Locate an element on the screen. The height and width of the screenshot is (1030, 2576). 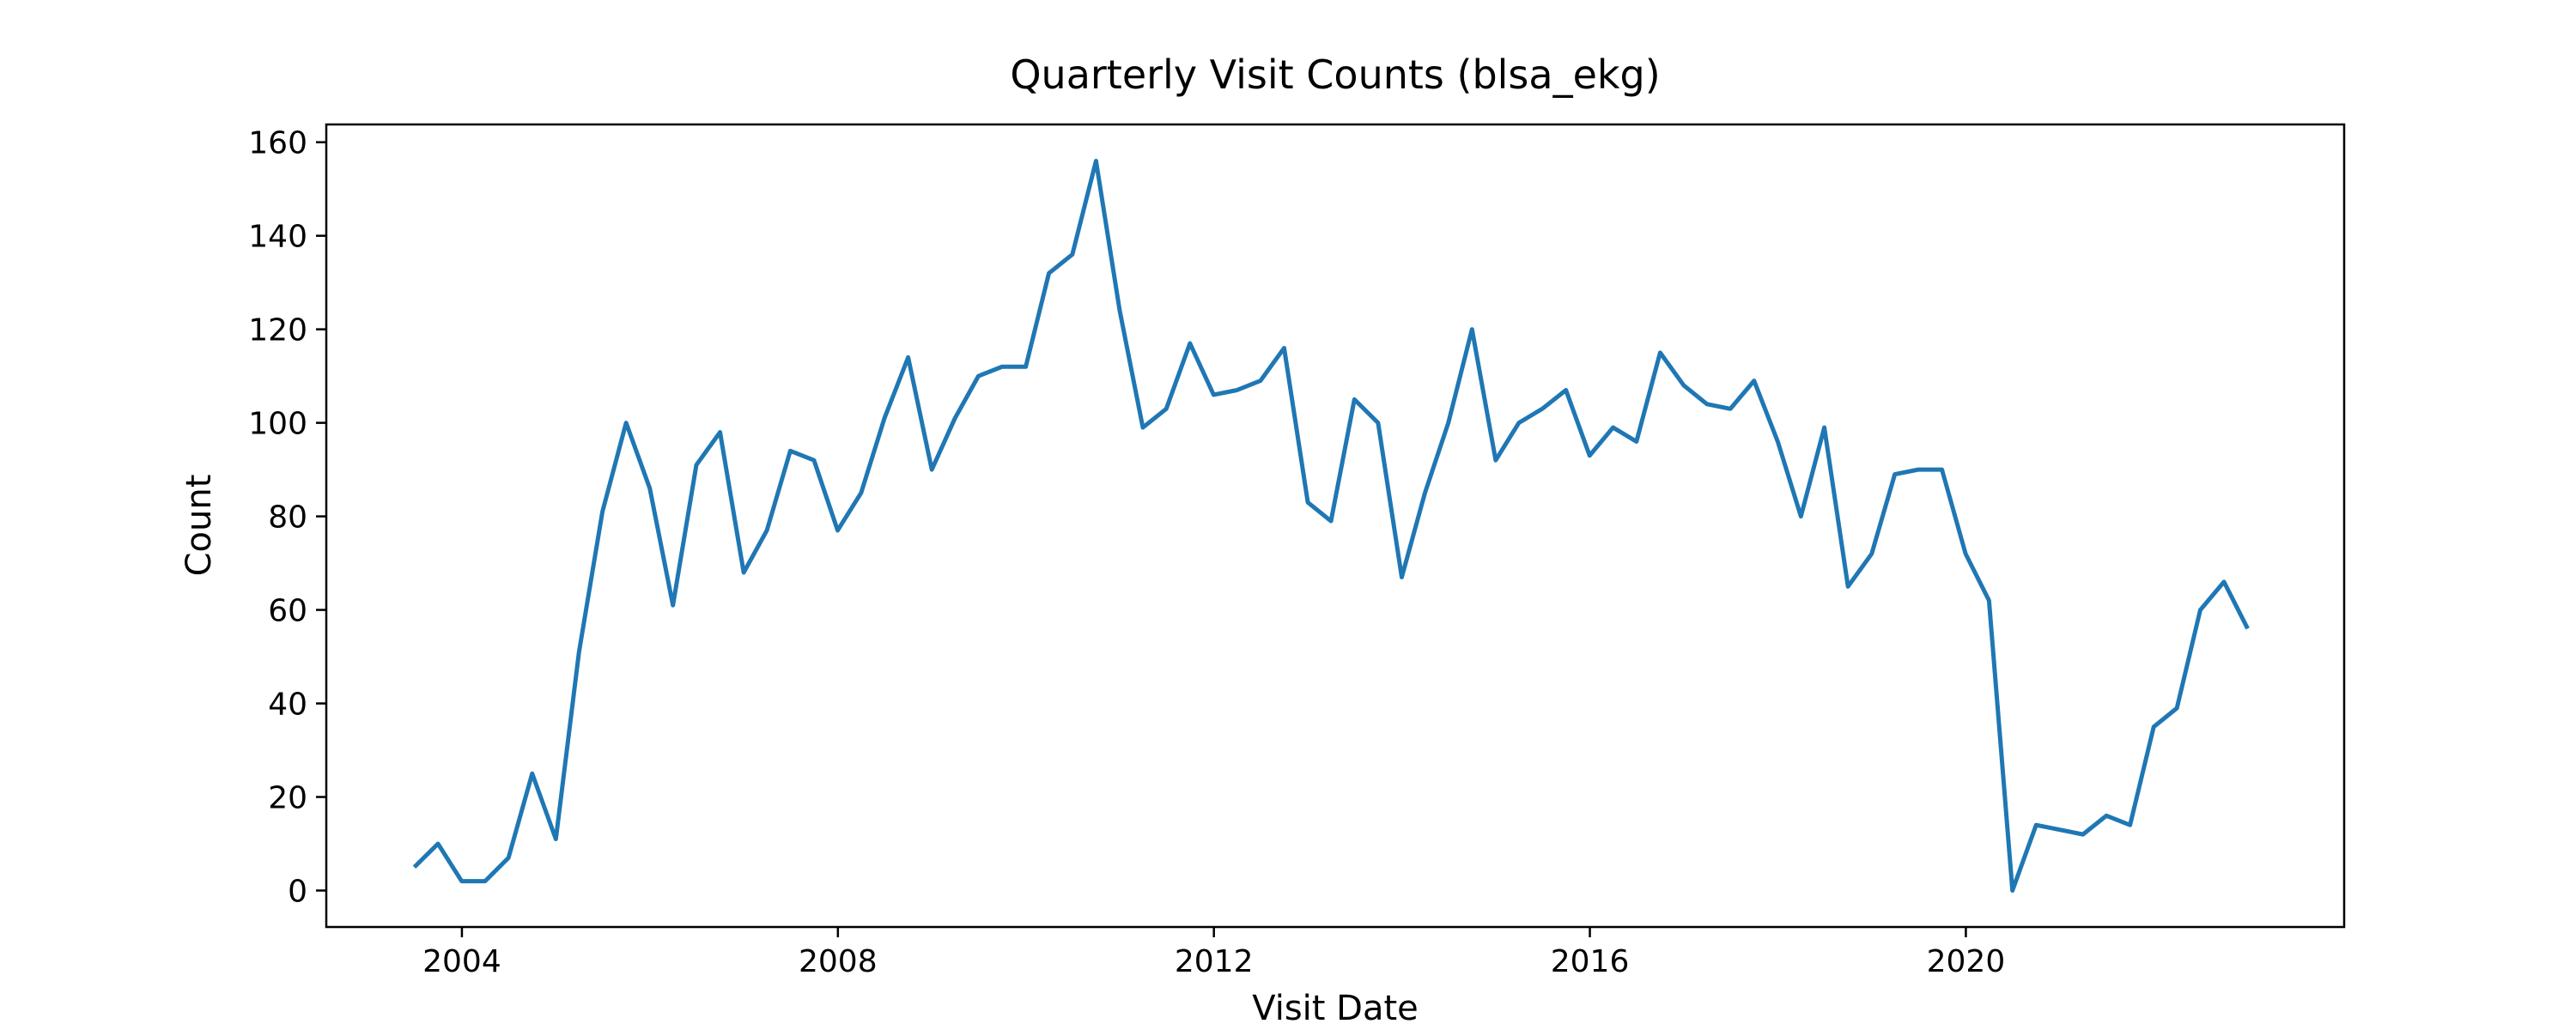
y-tick-label: 160 is located at coordinates (278, 143).